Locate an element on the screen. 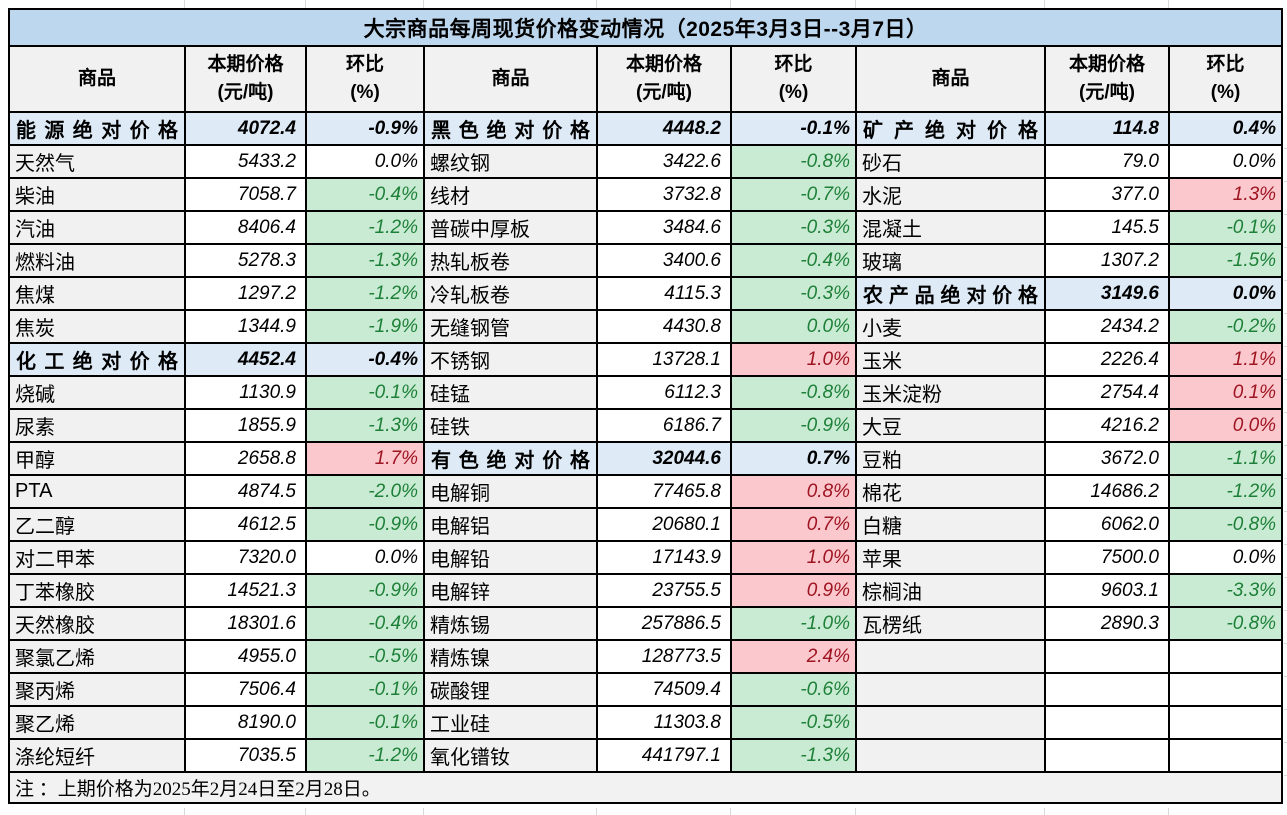 The width and height of the screenshot is (1287, 815). commodity-cell is located at coordinates (950, 722).